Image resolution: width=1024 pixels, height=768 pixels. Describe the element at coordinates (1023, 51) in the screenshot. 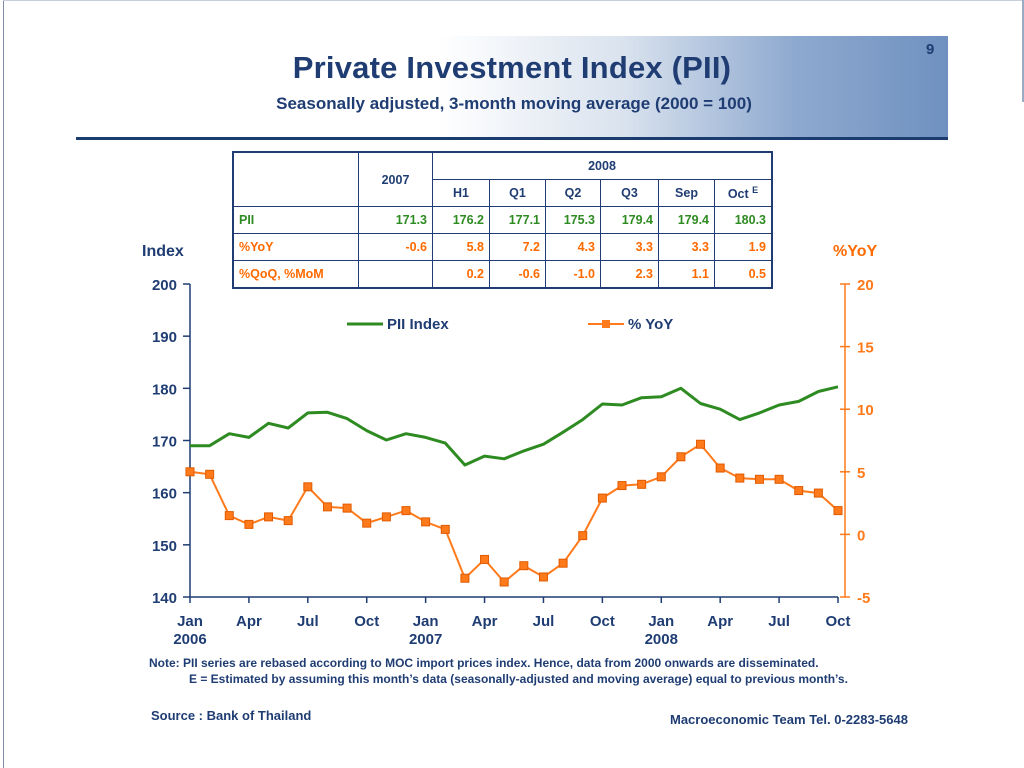

I see `slide-frame-right` at that location.